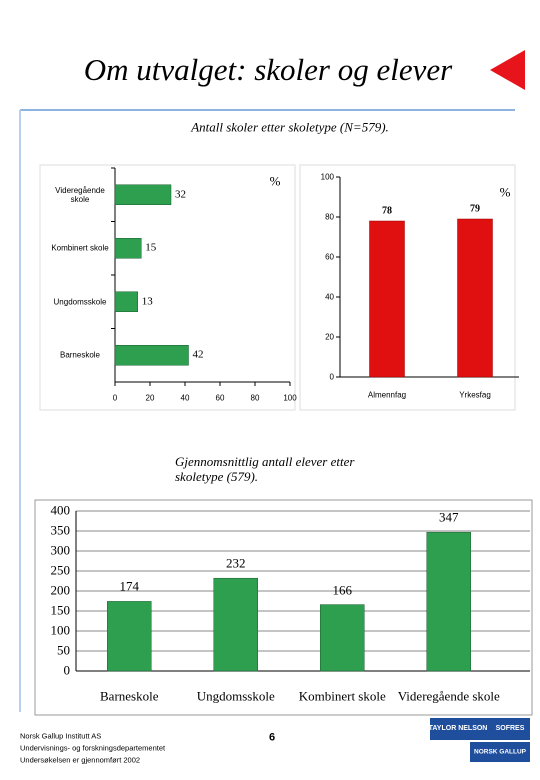 The height and width of the screenshot is (780, 540). What do you see at coordinates (329, 297) in the screenshot?
I see `y-tick-label: 40` at bounding box center [329, 297].